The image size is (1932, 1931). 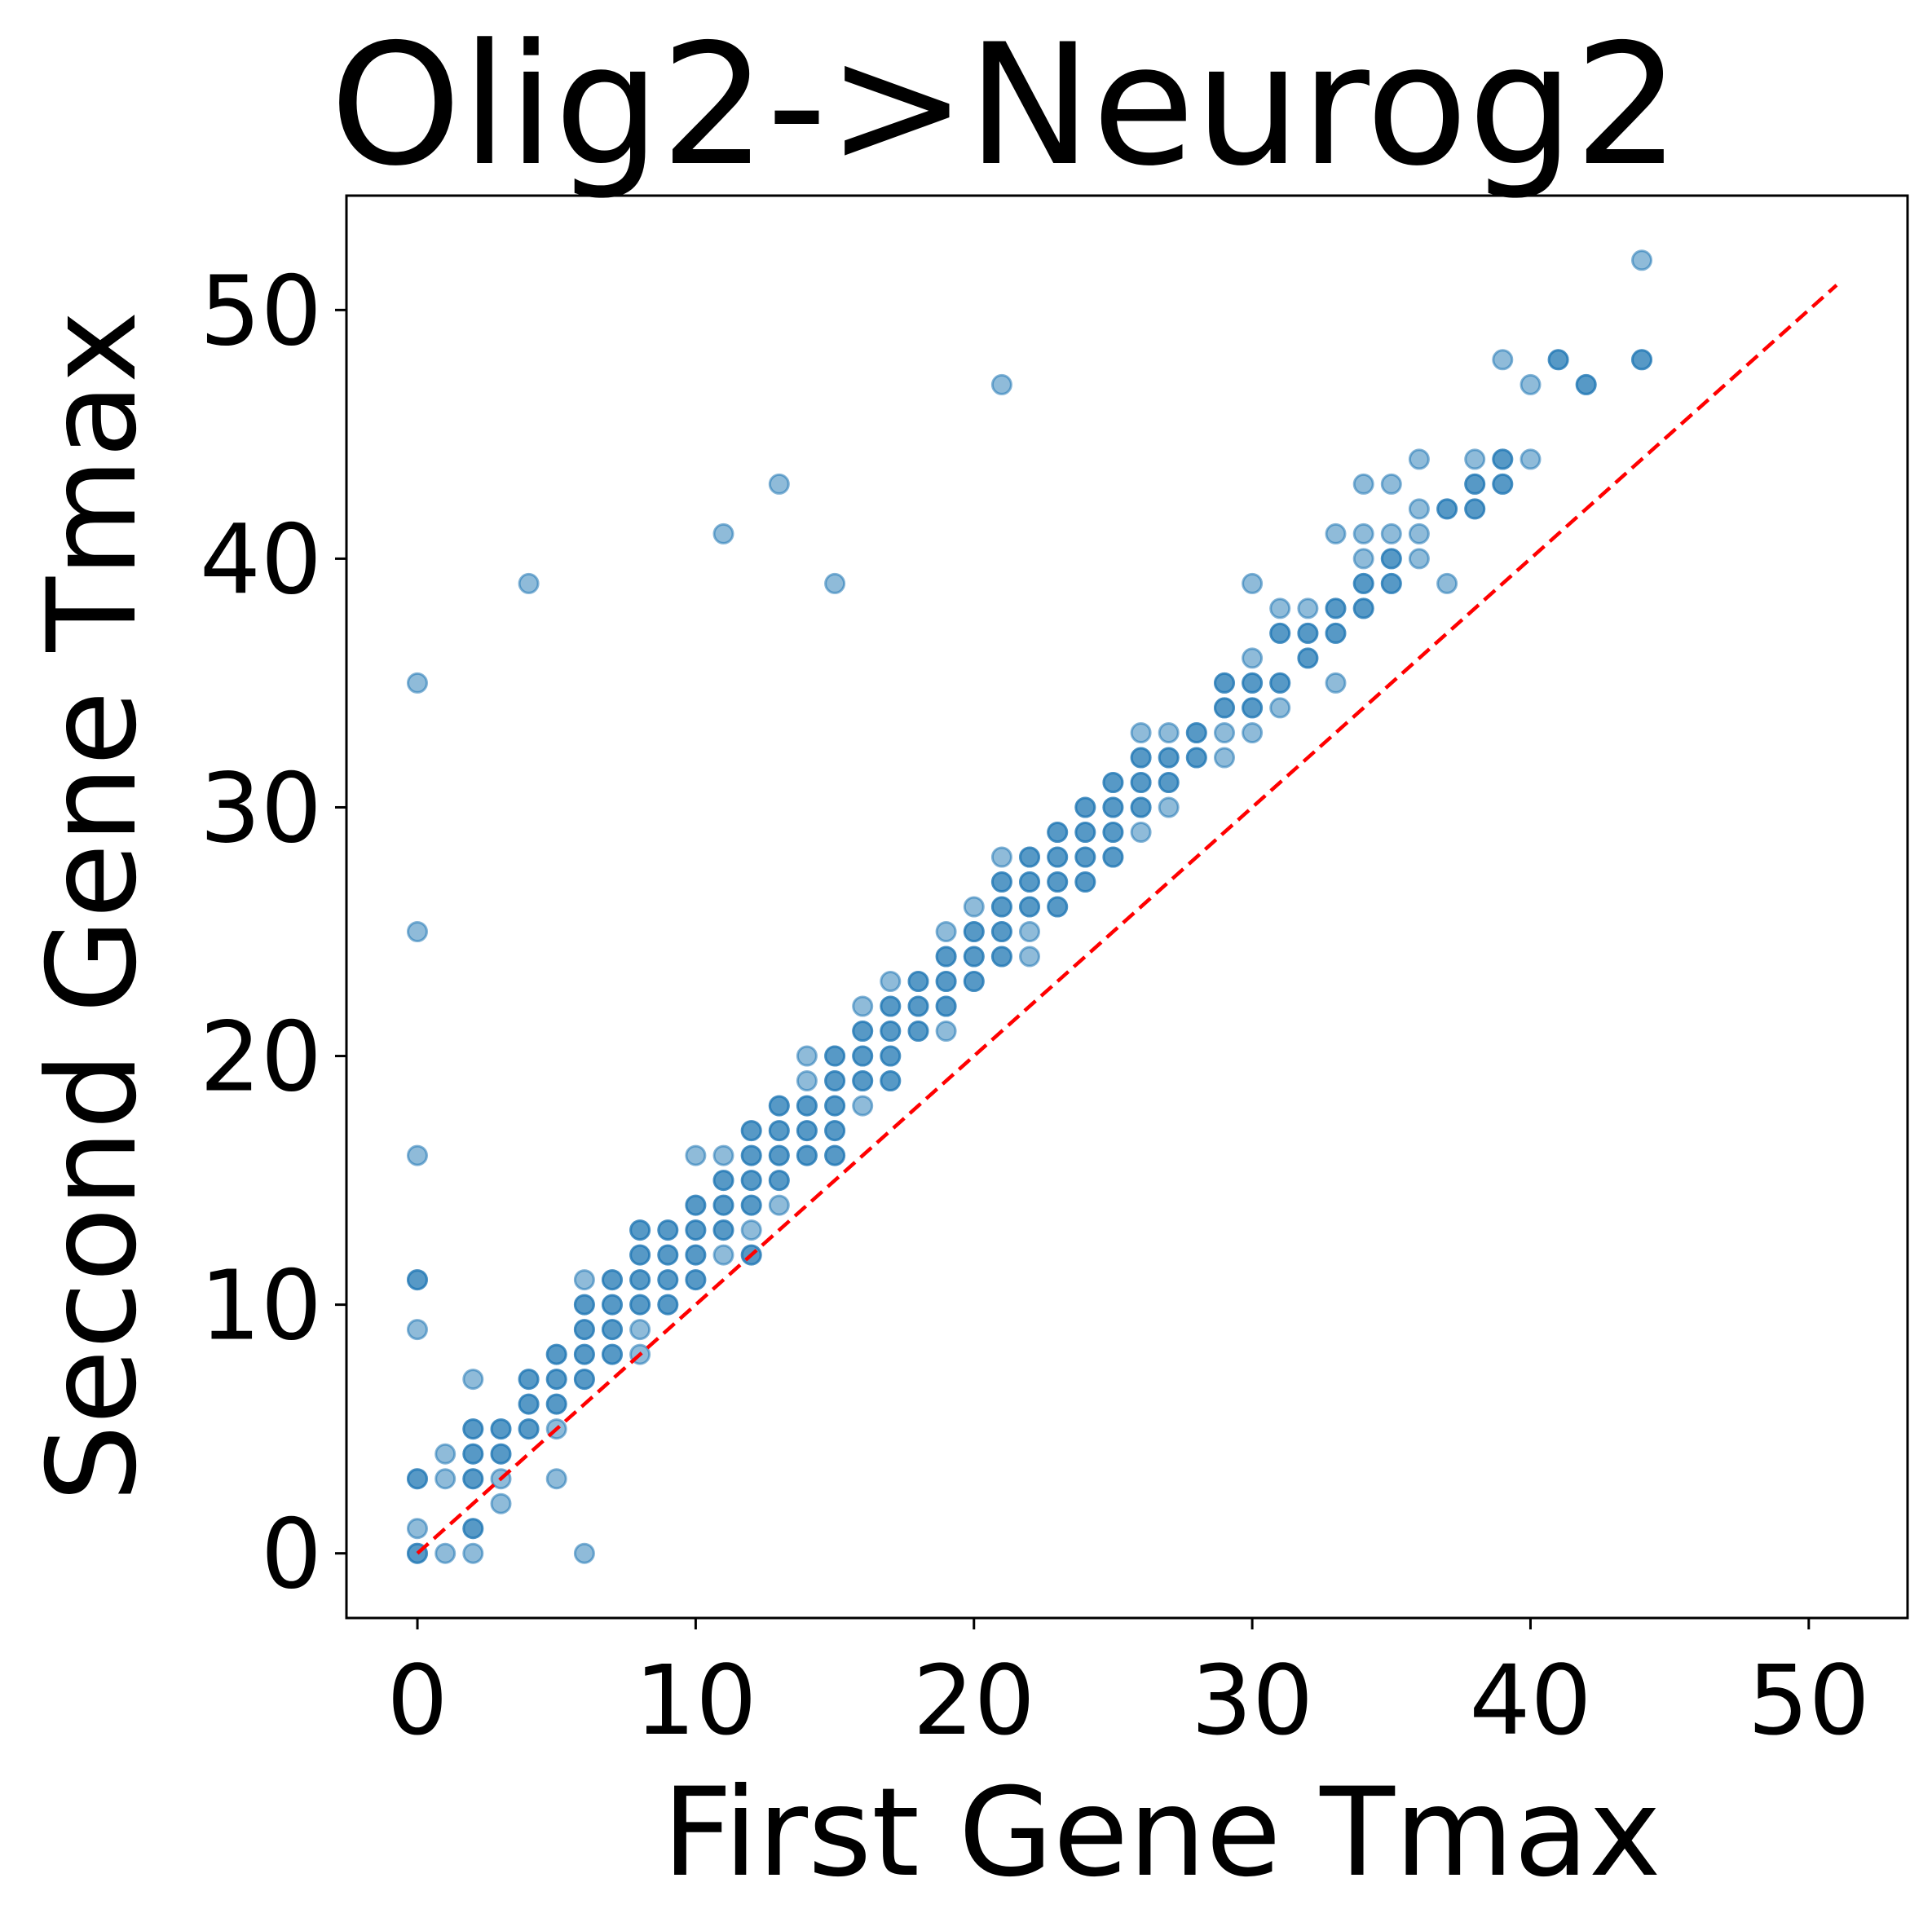 I want to click on chart-title: Olig2->Neurog2, so click(x=1005, y=106).